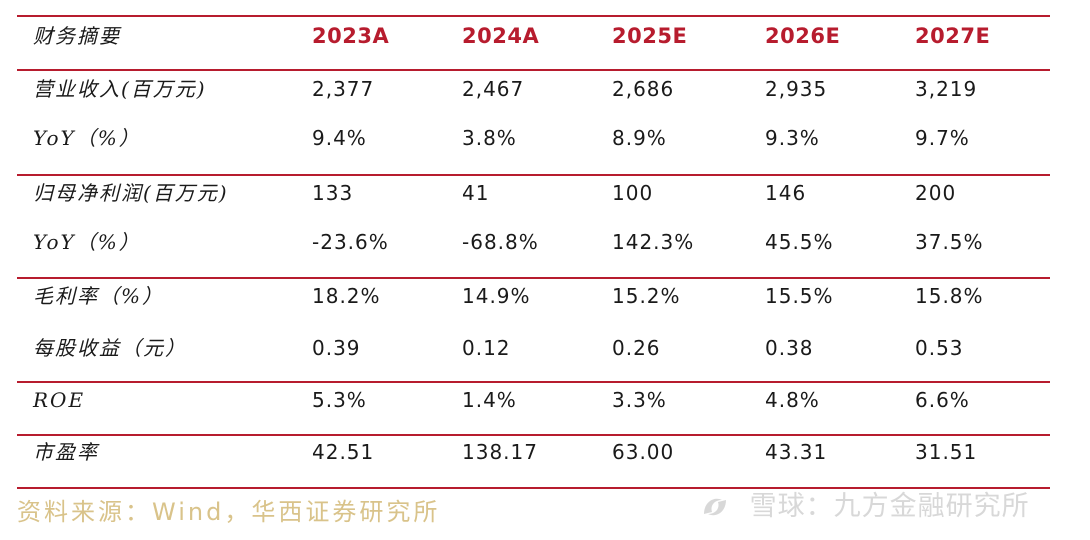  Describe the element at coordinates (889, 506) in the screenshot. I see `watermark-text: 雪球：九方金融研究所` at that location.